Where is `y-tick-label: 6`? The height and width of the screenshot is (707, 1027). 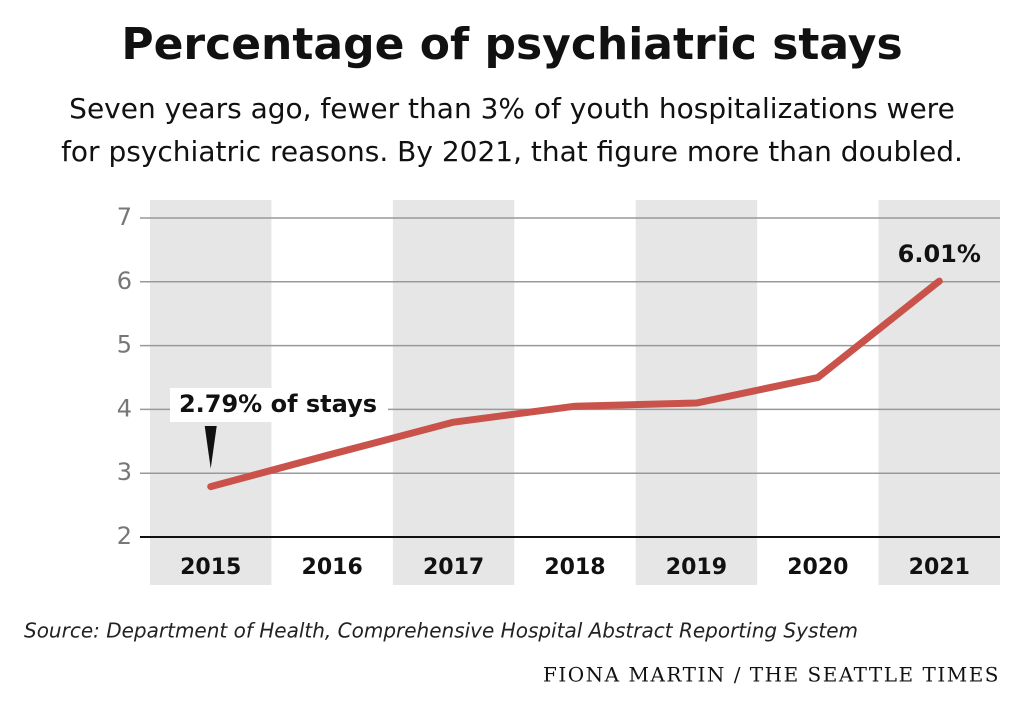
y-tick-label: 6 is located at coordinates (124, 281).